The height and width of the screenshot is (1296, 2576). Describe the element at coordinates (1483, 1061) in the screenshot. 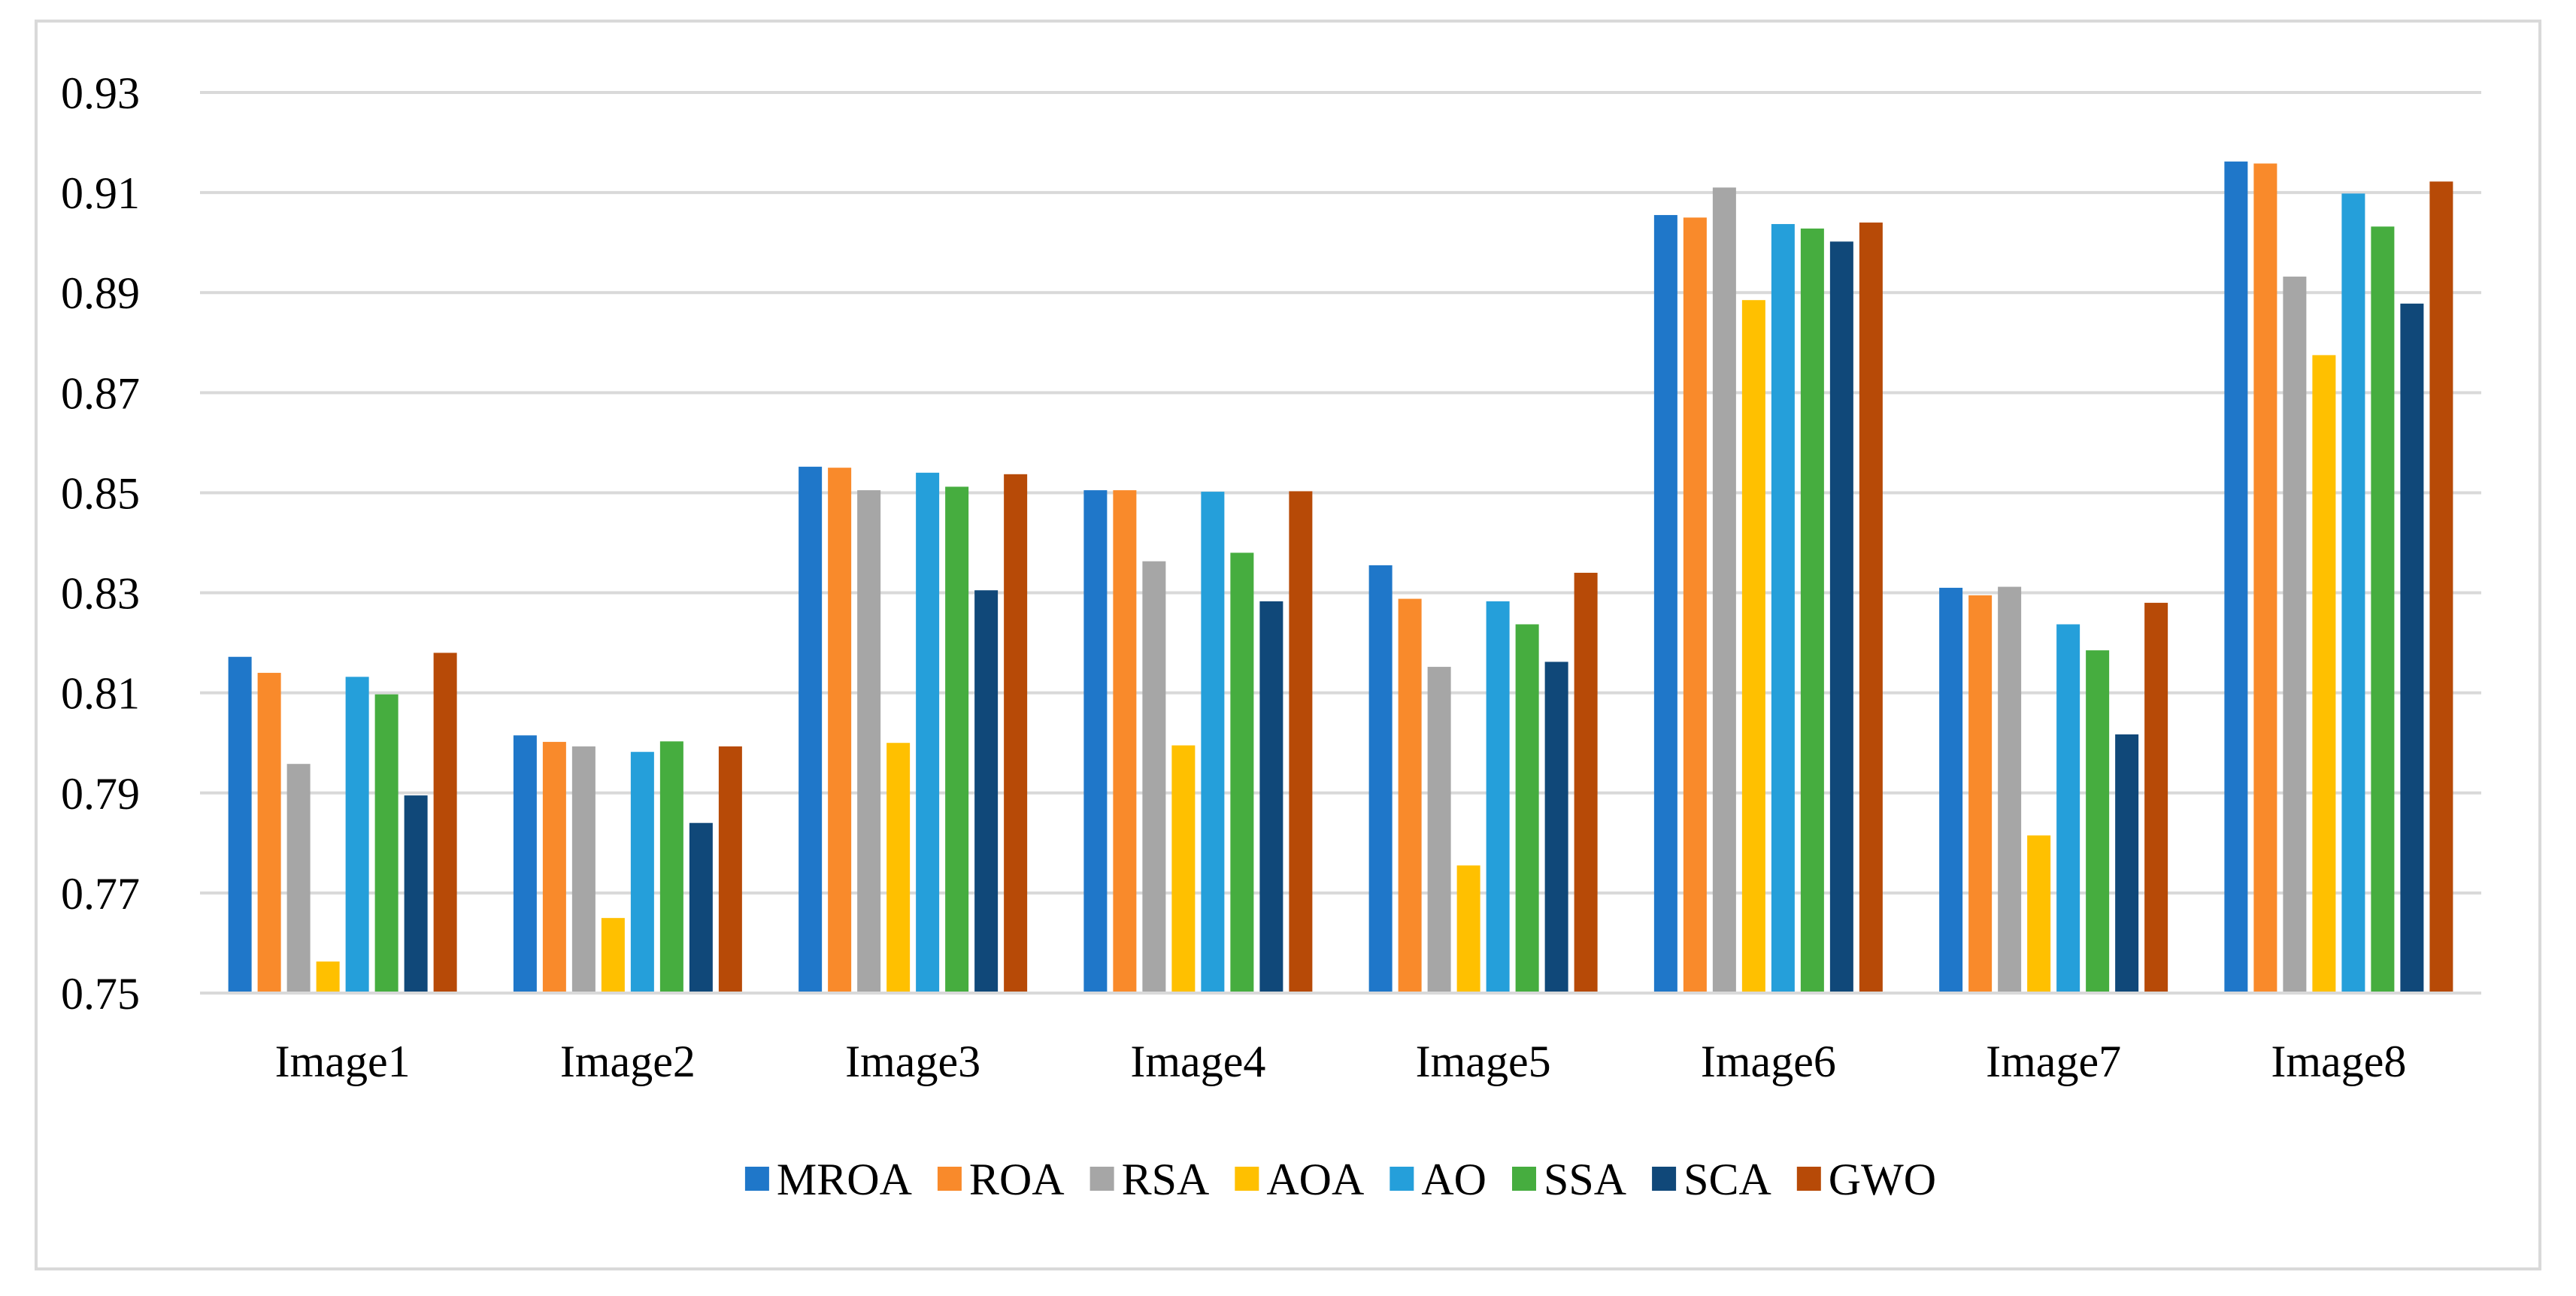

I see `x-category-label: Image5` at that location.